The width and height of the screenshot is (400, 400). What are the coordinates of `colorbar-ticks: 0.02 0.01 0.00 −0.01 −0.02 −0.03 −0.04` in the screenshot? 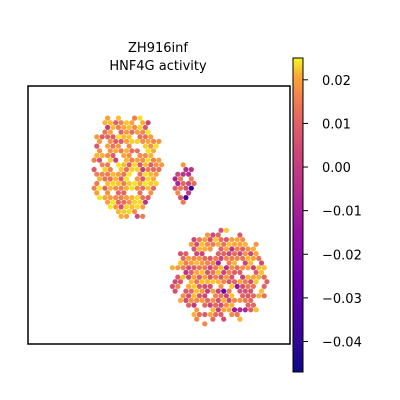 It's located at (332, 212).